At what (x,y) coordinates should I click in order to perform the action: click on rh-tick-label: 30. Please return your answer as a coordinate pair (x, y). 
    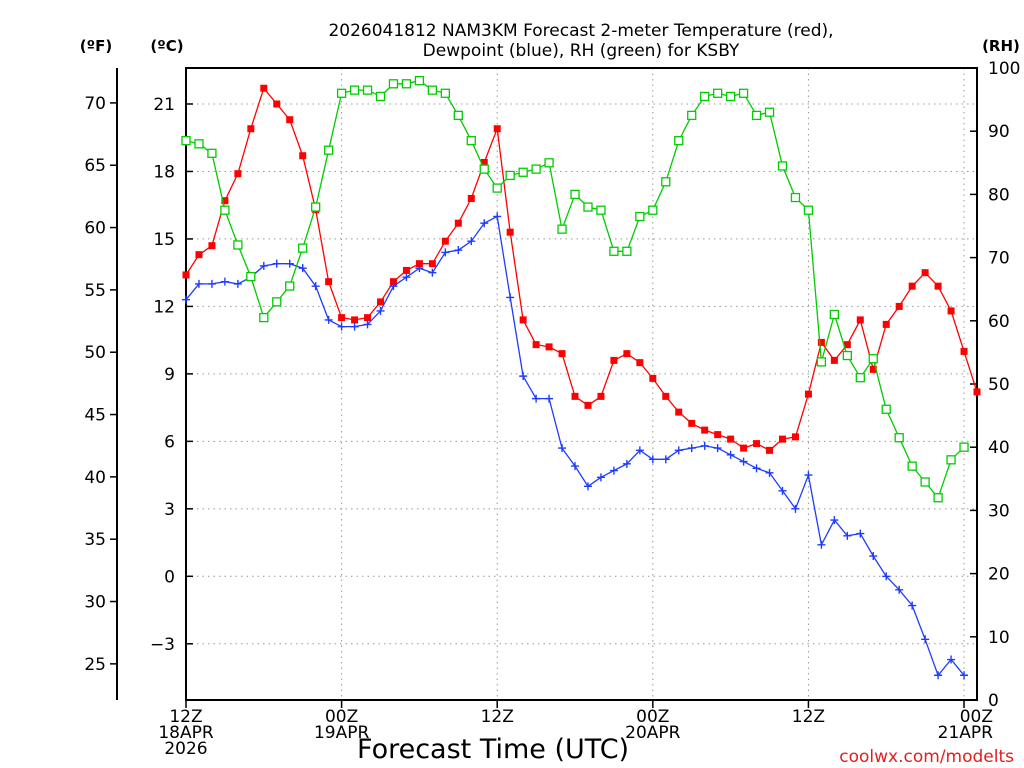
    Looking at the image, I should click on (999, 511).